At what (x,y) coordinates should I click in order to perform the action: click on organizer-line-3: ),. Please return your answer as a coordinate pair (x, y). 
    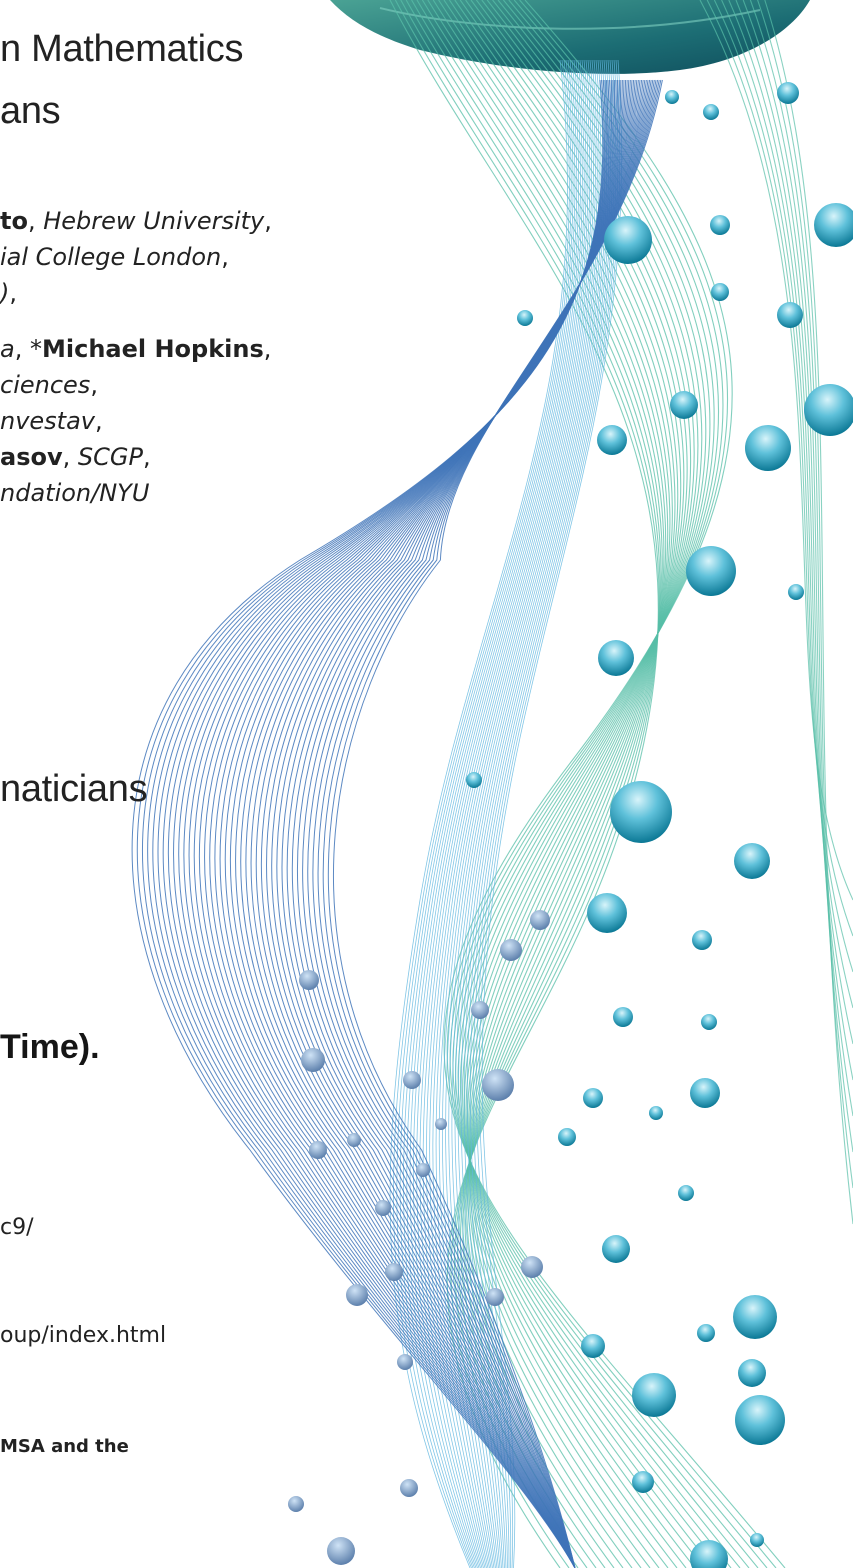
    Looking at the image, I should click on (8, 293).